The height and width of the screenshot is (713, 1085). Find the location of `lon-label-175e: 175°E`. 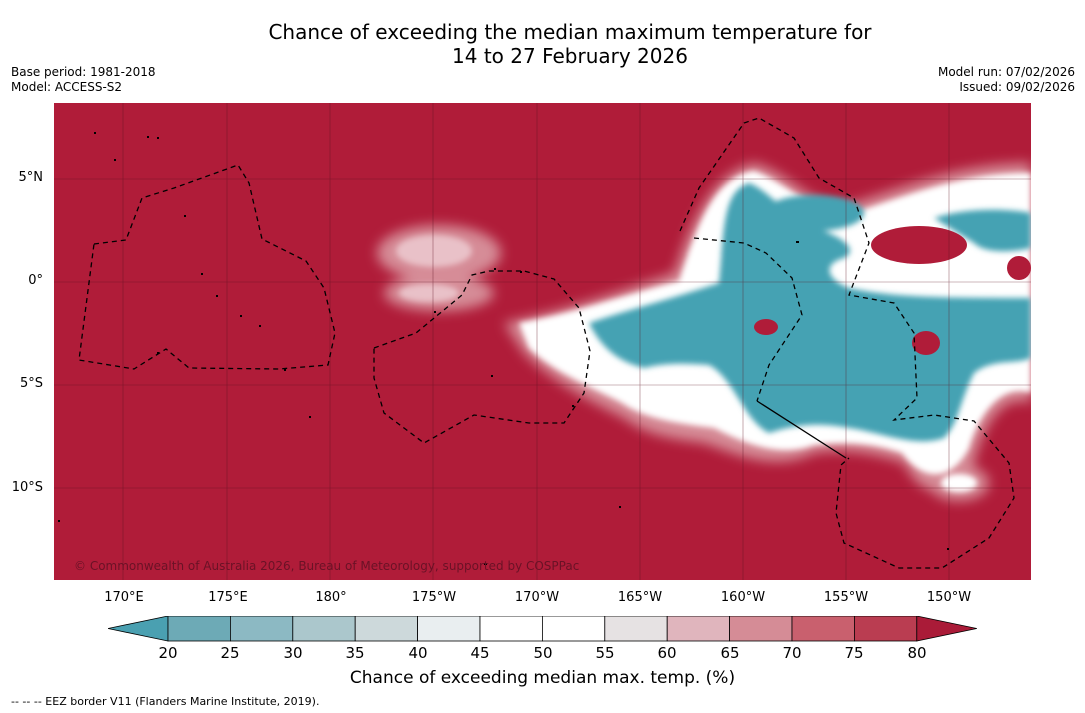

lon-label-175e: 175°E is located at coordinates (228, 597).